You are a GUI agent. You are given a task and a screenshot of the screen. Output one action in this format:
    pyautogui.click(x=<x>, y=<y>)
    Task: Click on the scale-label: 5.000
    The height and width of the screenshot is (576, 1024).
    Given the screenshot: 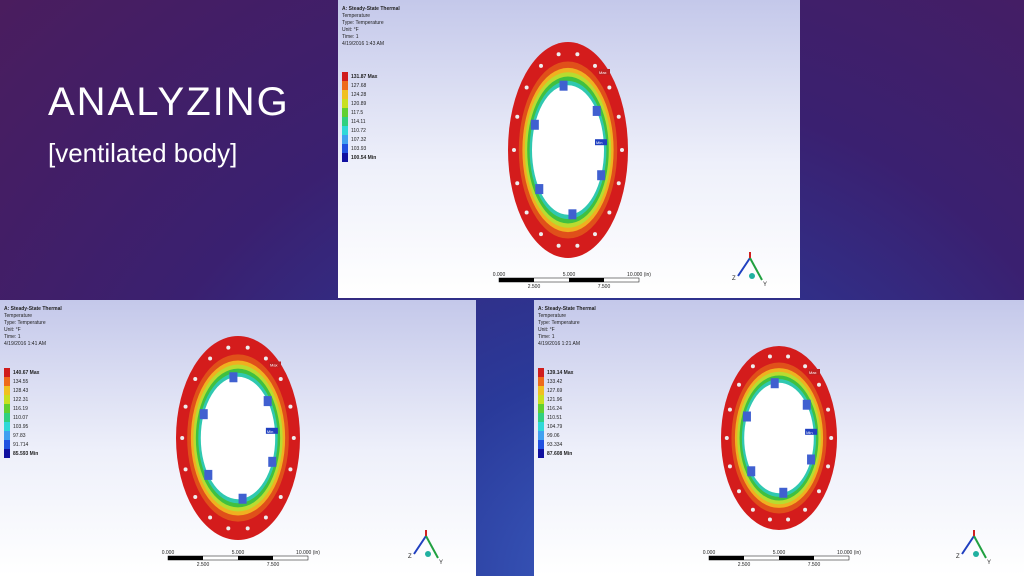 What is the action you would take?
    pyautogui.click(x=779, y=553)
    